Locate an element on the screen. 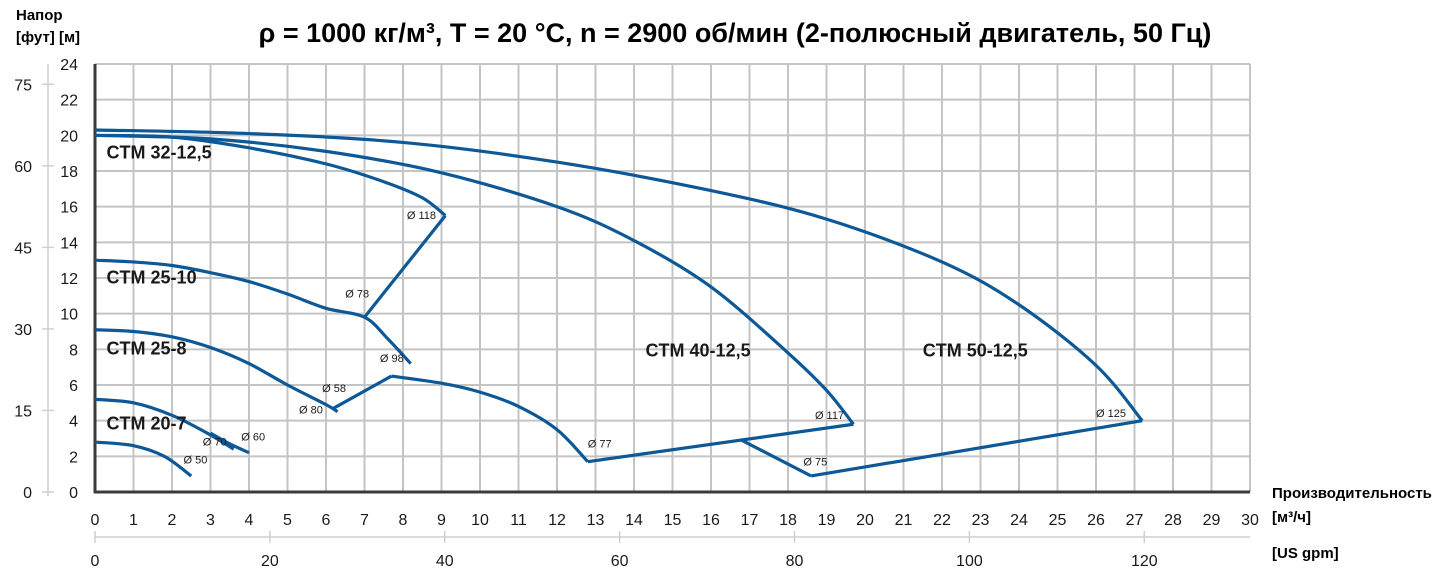 This screenshot has height=582, width=1448. flow-tick-label: 16 is located at coordinates (711, 520).